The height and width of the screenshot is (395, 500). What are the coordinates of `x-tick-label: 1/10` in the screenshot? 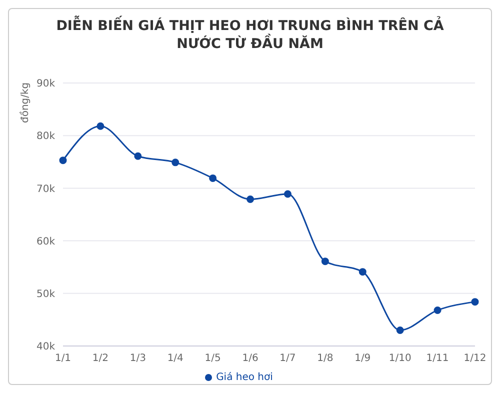 It's located at (400, 358).